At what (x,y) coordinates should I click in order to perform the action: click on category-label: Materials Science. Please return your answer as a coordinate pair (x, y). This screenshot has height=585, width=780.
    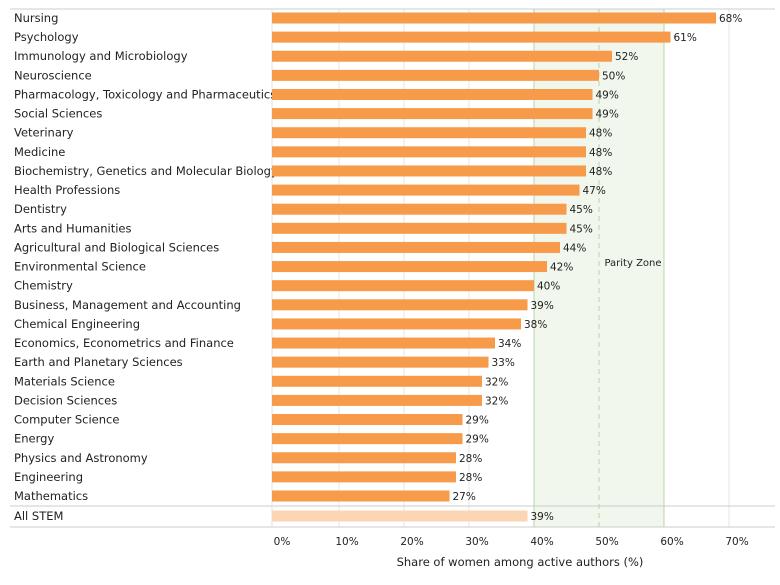
    Looking at the image, I should click on (64, 381).